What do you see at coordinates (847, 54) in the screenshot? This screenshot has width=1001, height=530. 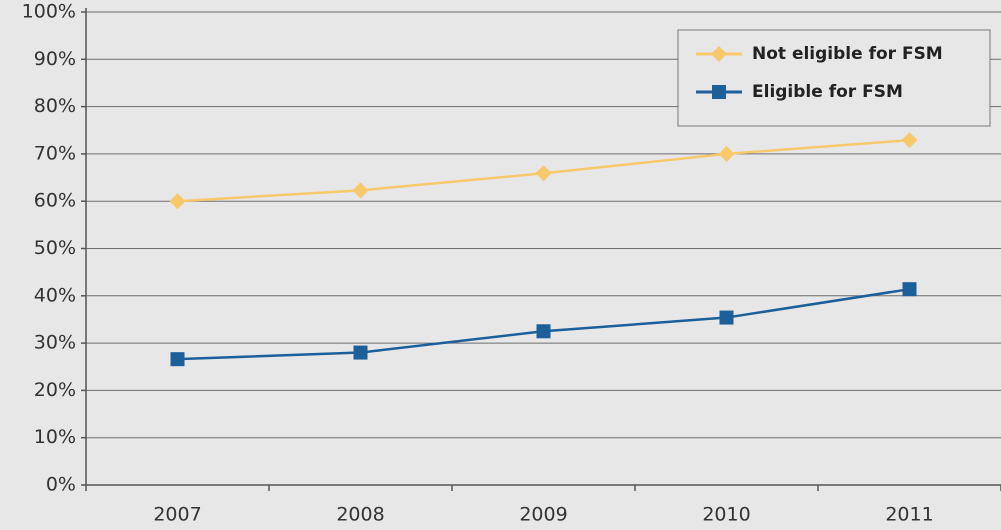 I see `legend-label: Not eligible for FSM` at bounding box center [847, 54].